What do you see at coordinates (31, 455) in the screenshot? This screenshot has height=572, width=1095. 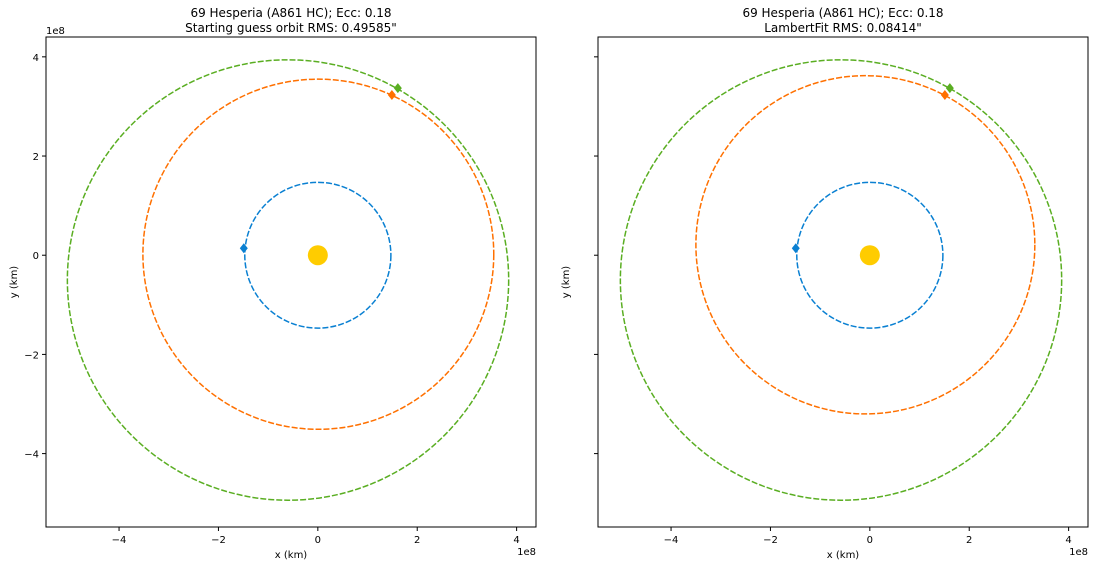 I see `y-tick-label: −4` at bounding box center [31, 455].